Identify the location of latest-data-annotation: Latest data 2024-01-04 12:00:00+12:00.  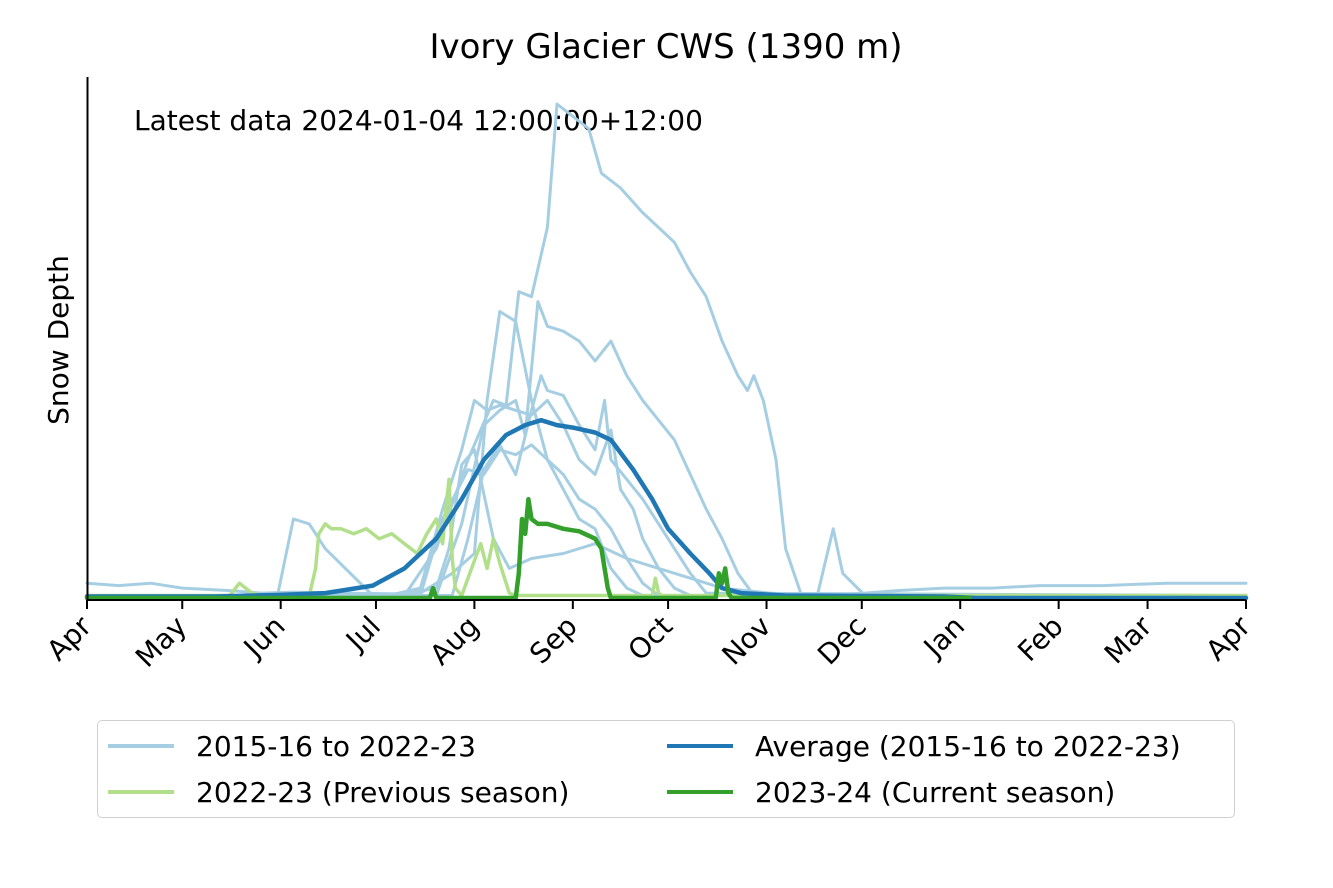
(418, 120).